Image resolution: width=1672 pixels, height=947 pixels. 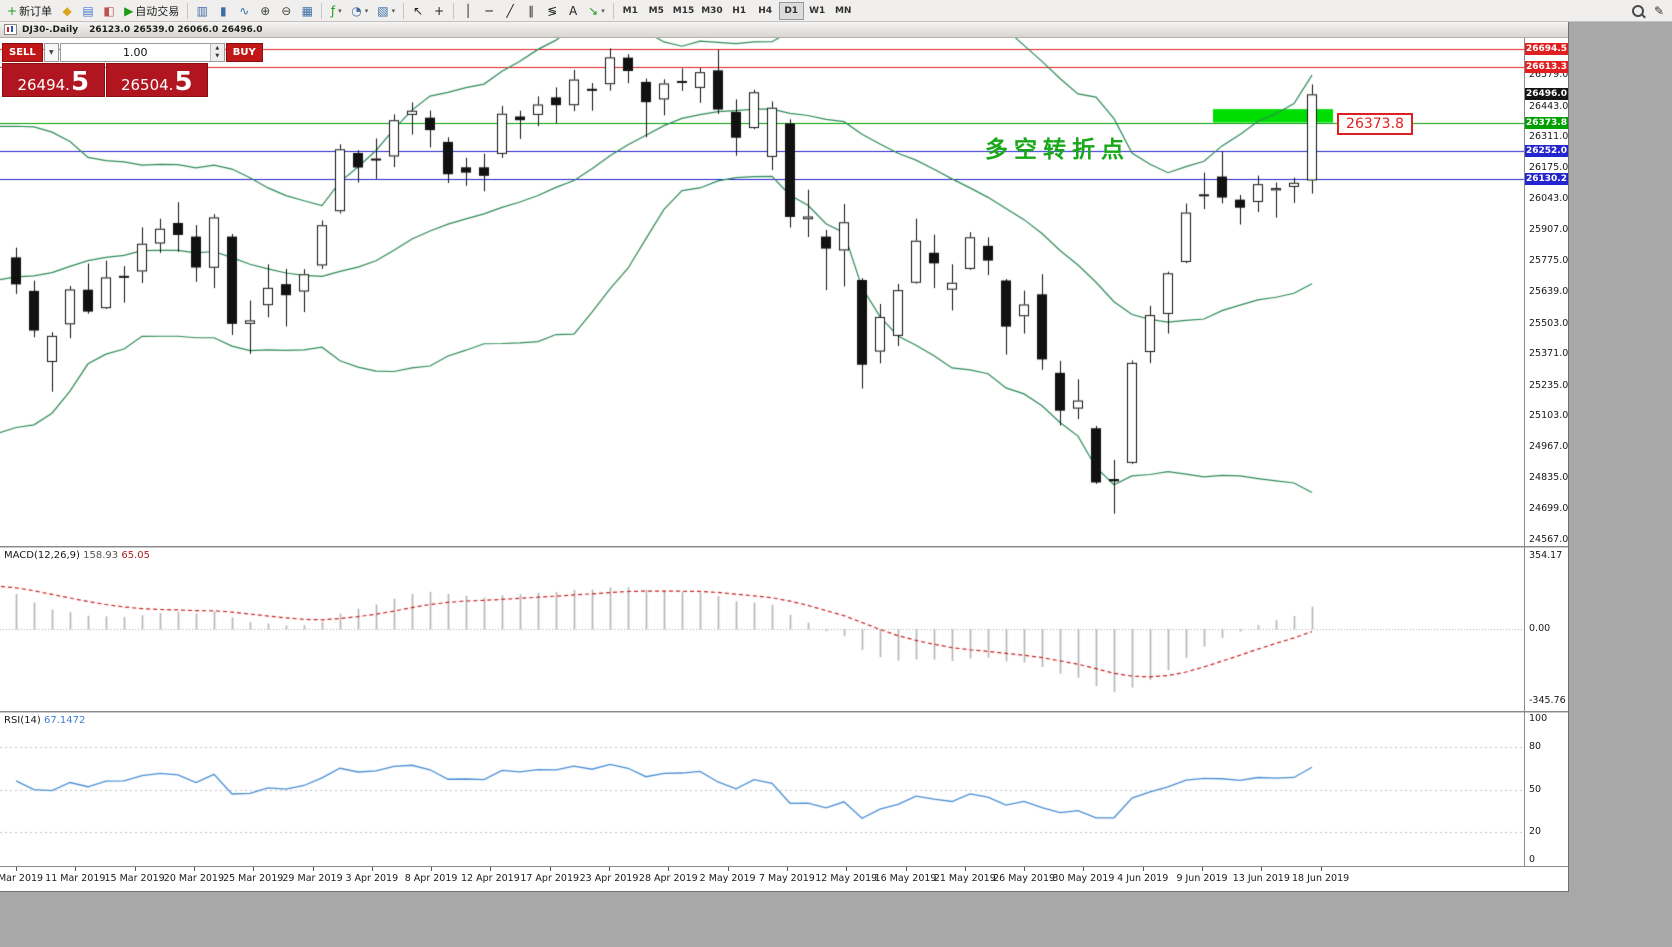 I want to click on date-label: 28 Apr 2019, so click(x=668, y=878).